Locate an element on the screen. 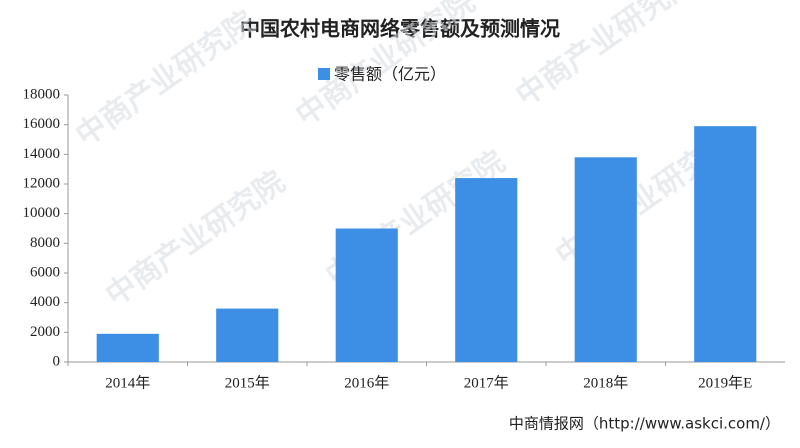 This screenshot has width=800, height=448. y-tick-label: 2000 is located at coordinates (45, 332).